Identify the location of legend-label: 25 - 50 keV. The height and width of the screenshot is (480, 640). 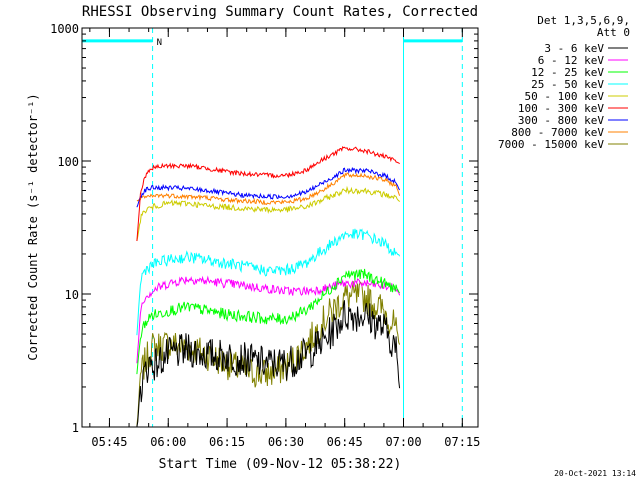
(567, 84).